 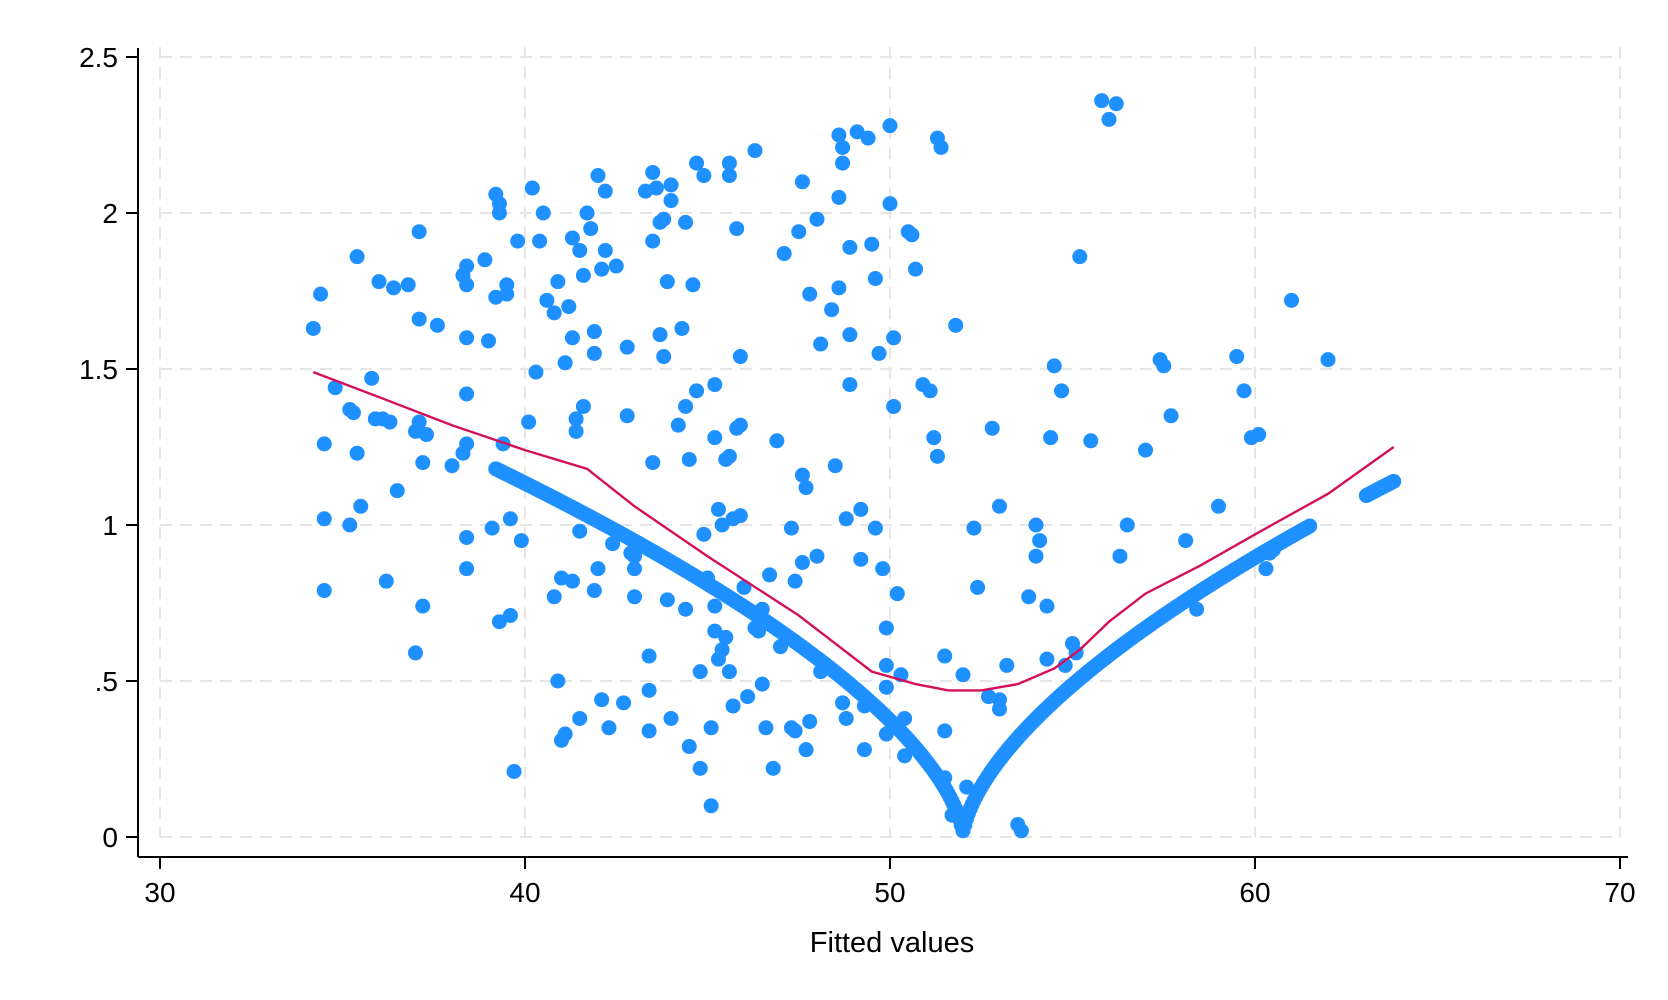 I want to click on x-ticks: 30 40 50 60 70, so click(x=890, y=882).